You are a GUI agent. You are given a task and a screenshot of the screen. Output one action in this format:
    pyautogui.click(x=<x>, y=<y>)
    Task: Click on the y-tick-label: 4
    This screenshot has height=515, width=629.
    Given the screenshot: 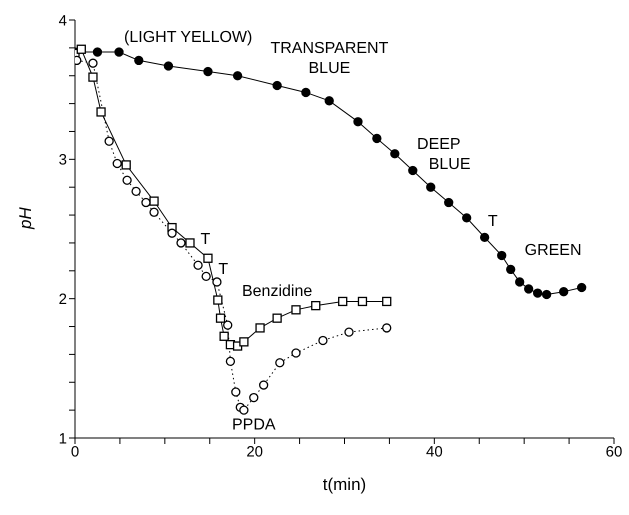 What is the action you would take?
    pyautogui.click(x=62, y=21)
    